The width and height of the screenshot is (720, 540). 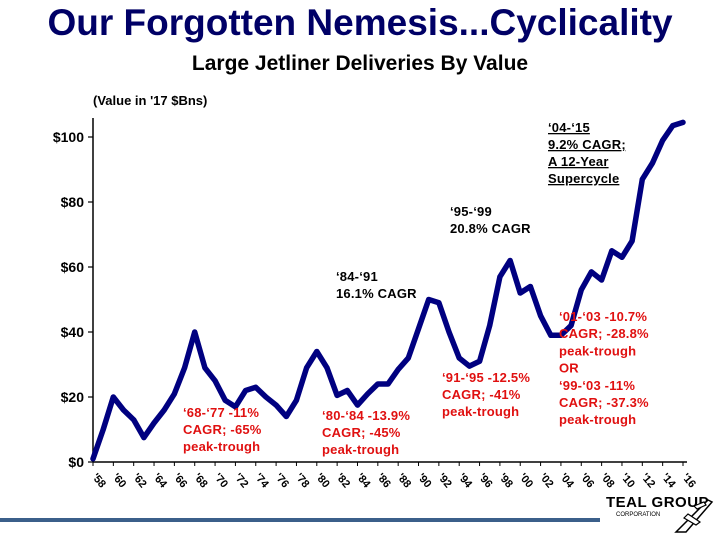 What do you see at coordinates (300, 520) in the screenshot?
I see `footer-bar` at bounding box center [300, 520].